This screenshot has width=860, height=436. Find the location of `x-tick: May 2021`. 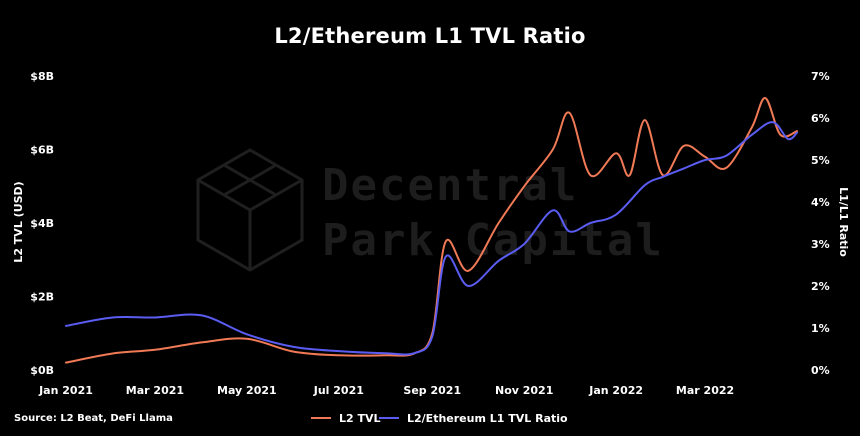

x-tick: May 2021 is located at coordinates (247, 390).